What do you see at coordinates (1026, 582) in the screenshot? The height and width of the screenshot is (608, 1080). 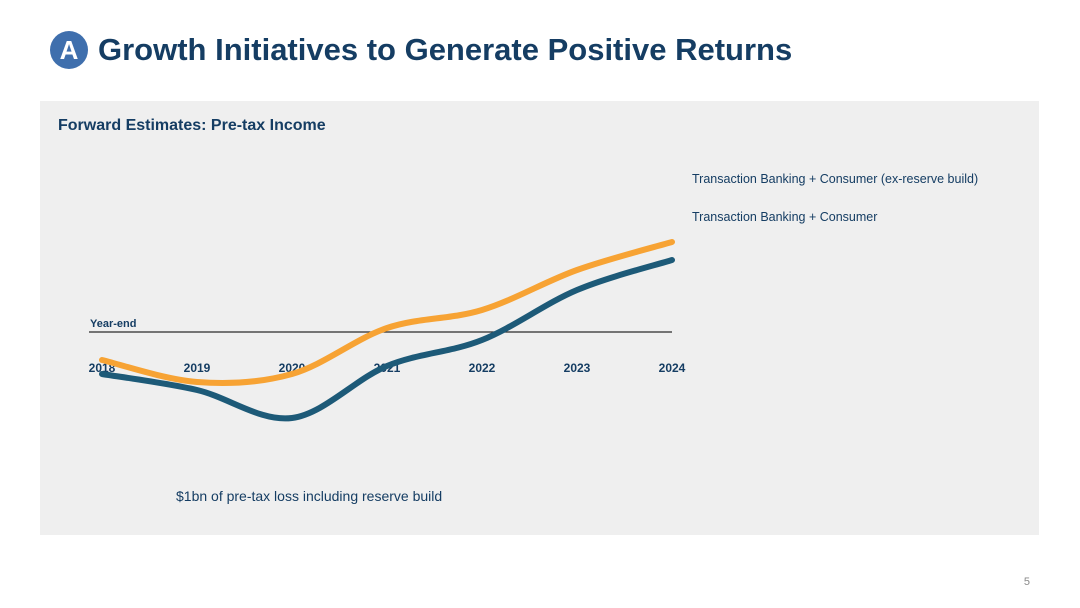 I see `page-number: 5` at bounding box center [1026, 582].